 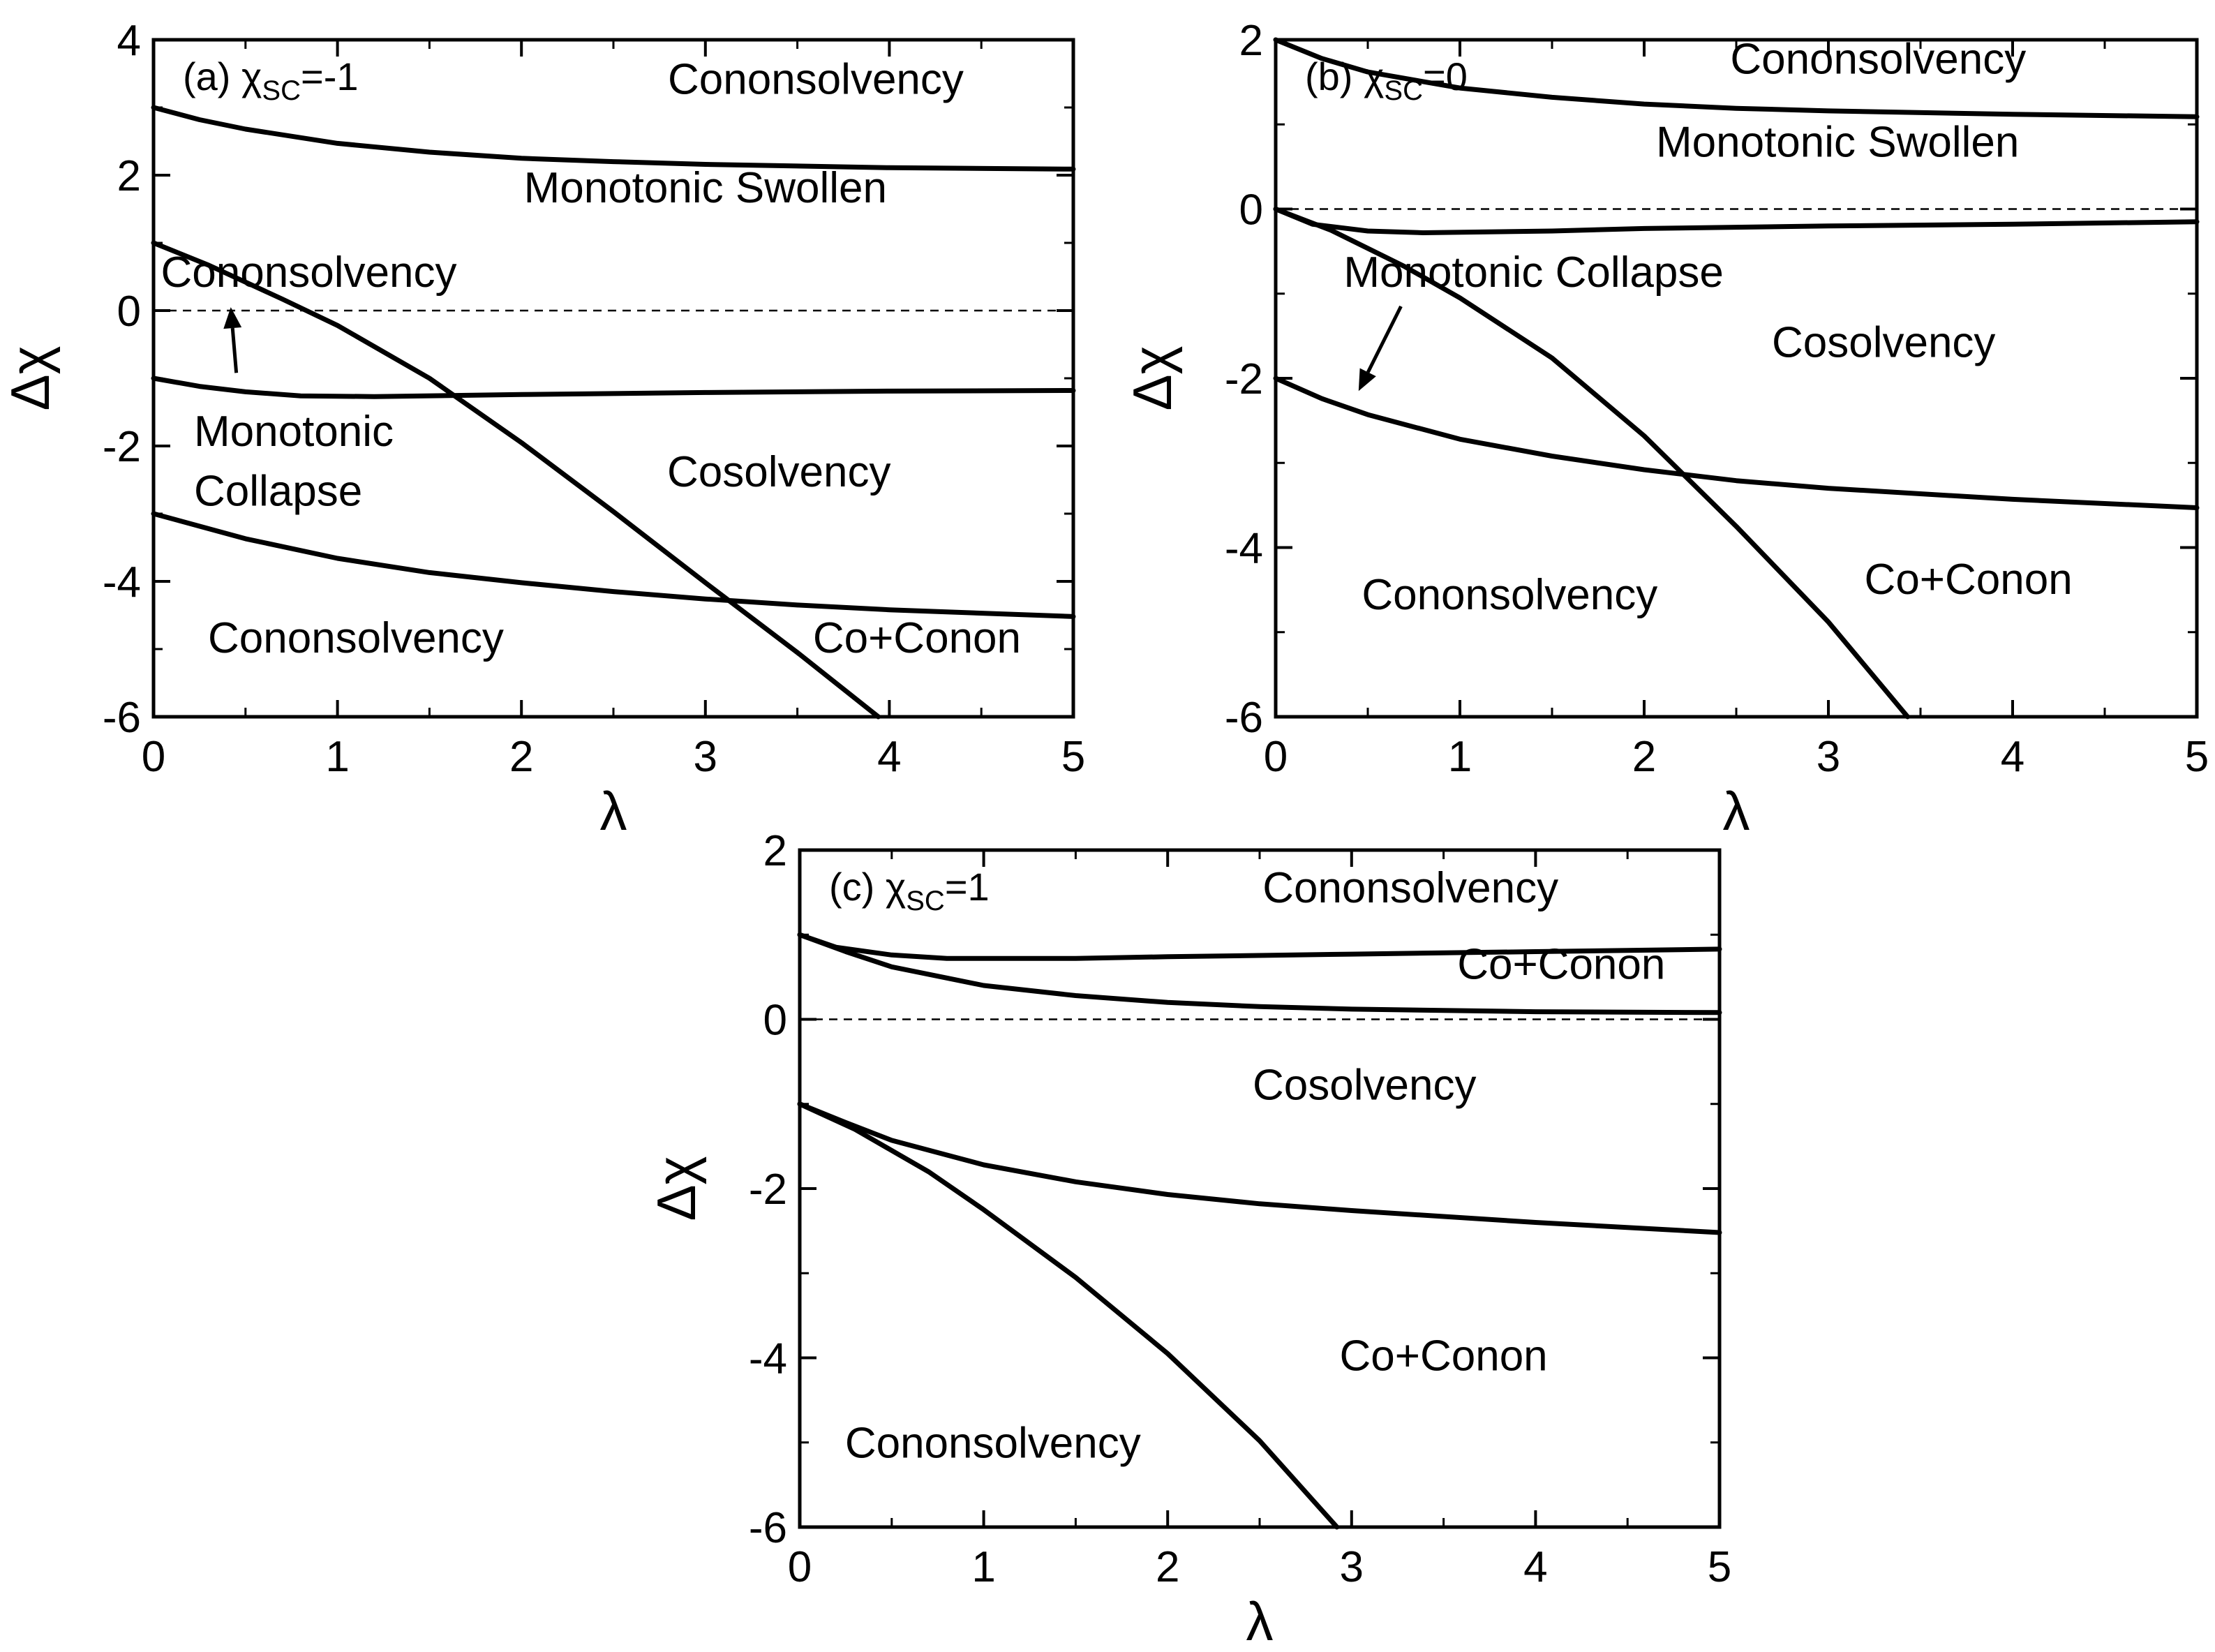 What do you see at coordinates (129, 41) in the screenshot?
I see `y-tick-label: 4` at bounding box center [129, 41].